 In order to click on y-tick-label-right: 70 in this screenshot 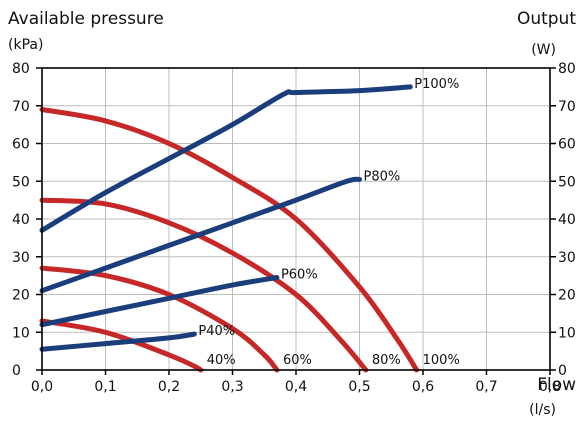, I will do `click(567, 107)`.